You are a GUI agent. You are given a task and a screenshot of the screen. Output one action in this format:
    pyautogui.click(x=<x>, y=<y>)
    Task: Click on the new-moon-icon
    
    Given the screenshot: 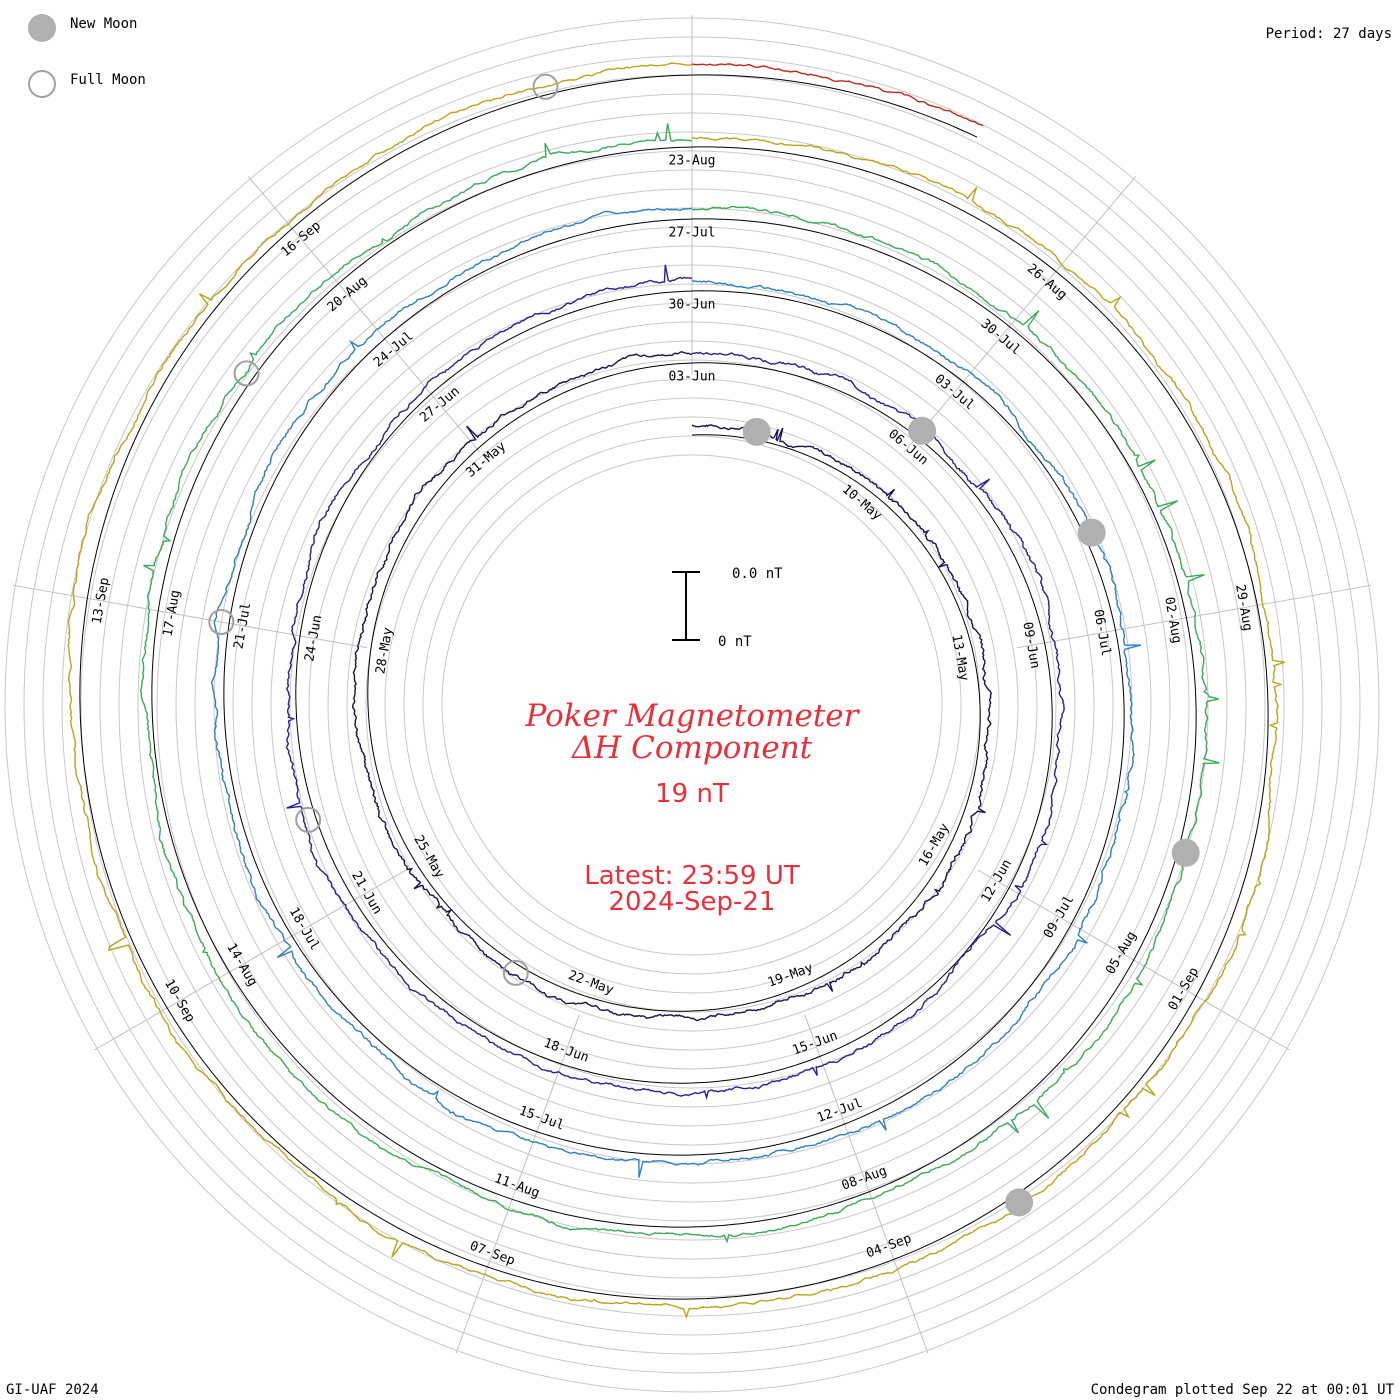 What is the action you would take?
    pyautogui.click(x=42, y=28)
    